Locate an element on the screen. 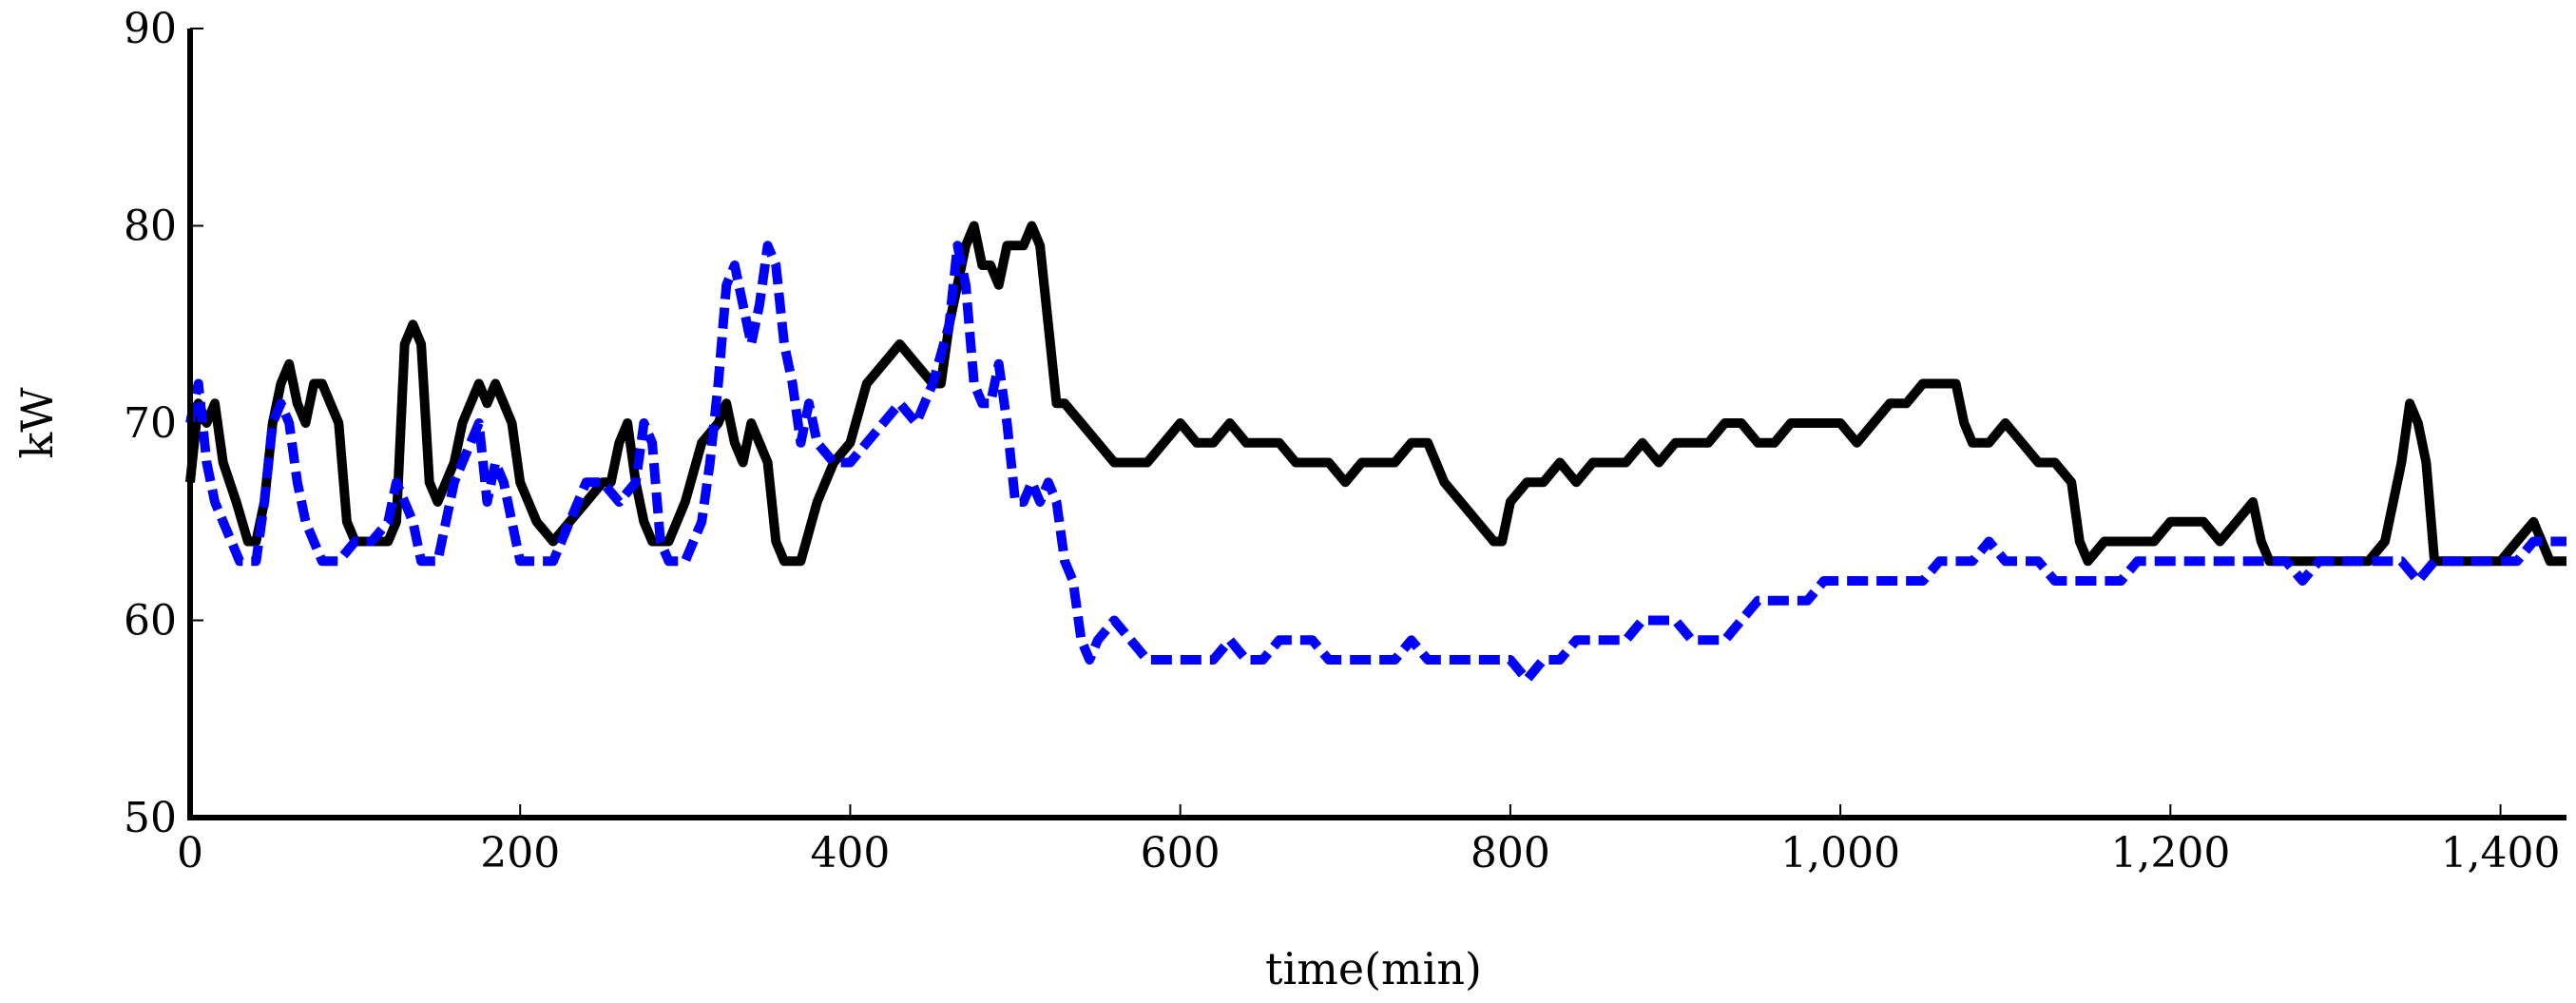 This screenshot has height=1003, width=2576. x-tick-label: 1,200 is located at coordinates (2170, 853).